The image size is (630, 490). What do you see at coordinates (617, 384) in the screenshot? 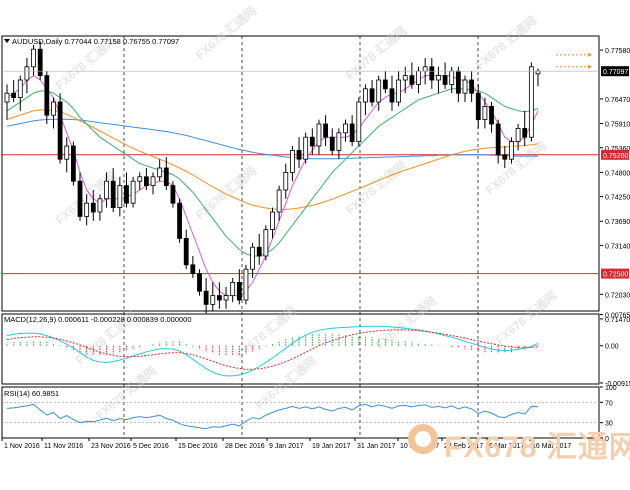
I see `macd-tick-label: -0.00915` at bounding box center [617, 384].